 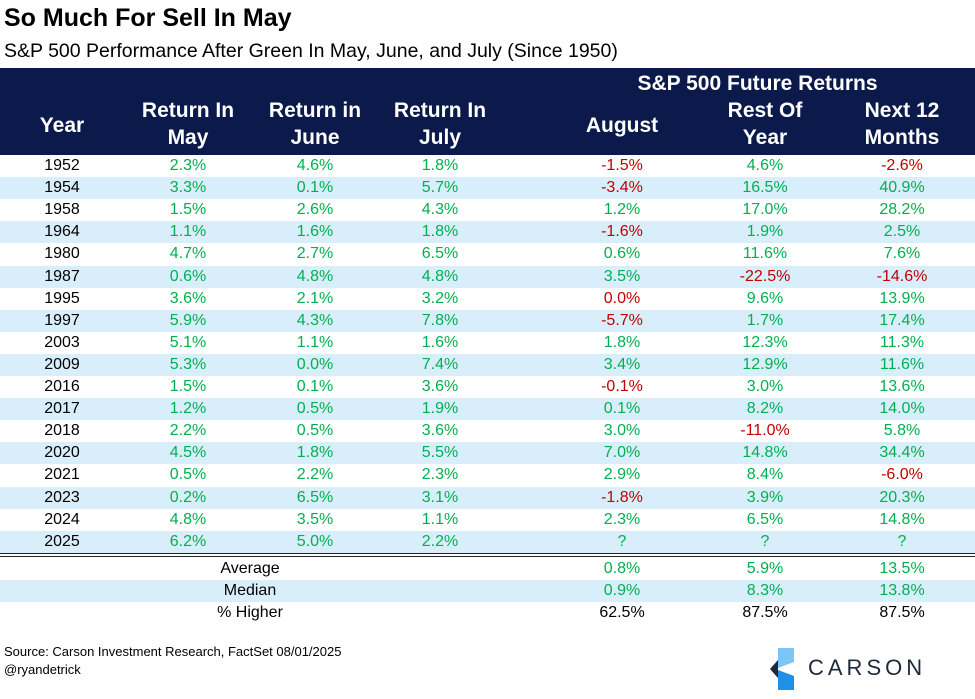 What do you see at coordinates (765, 590) in the screenshot?
I see `summary-value: 8.3%` at bounding box center [765, 590].